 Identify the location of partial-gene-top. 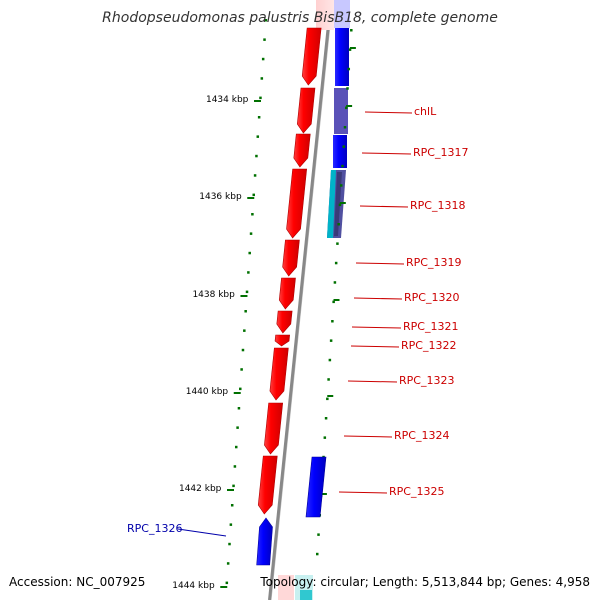
(325, 15).